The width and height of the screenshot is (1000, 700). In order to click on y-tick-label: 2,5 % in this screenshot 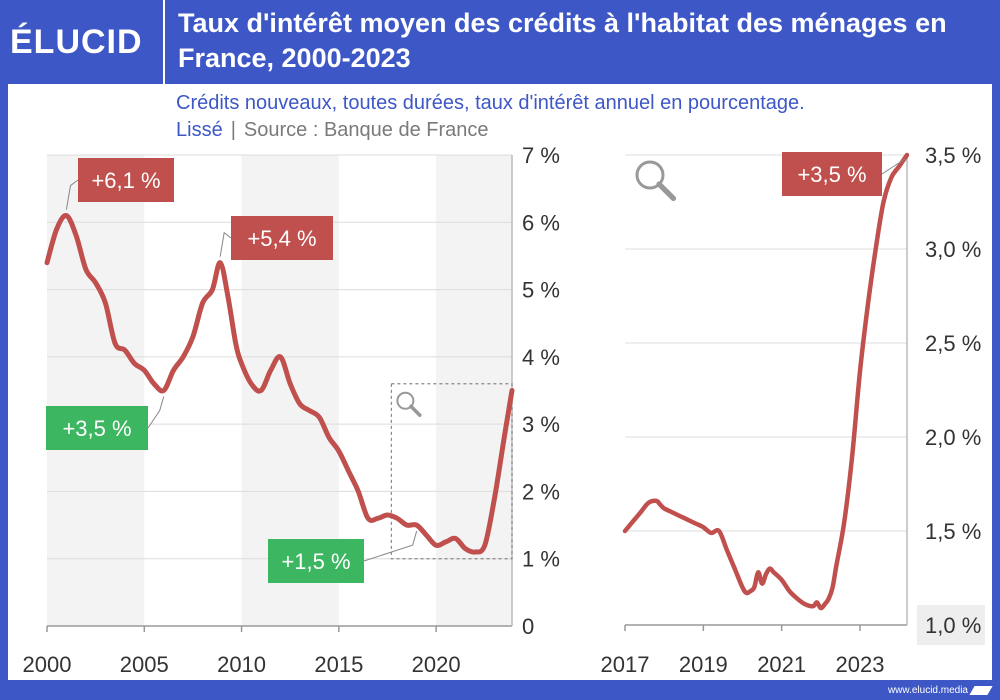, I will do `click(953, 343)`.